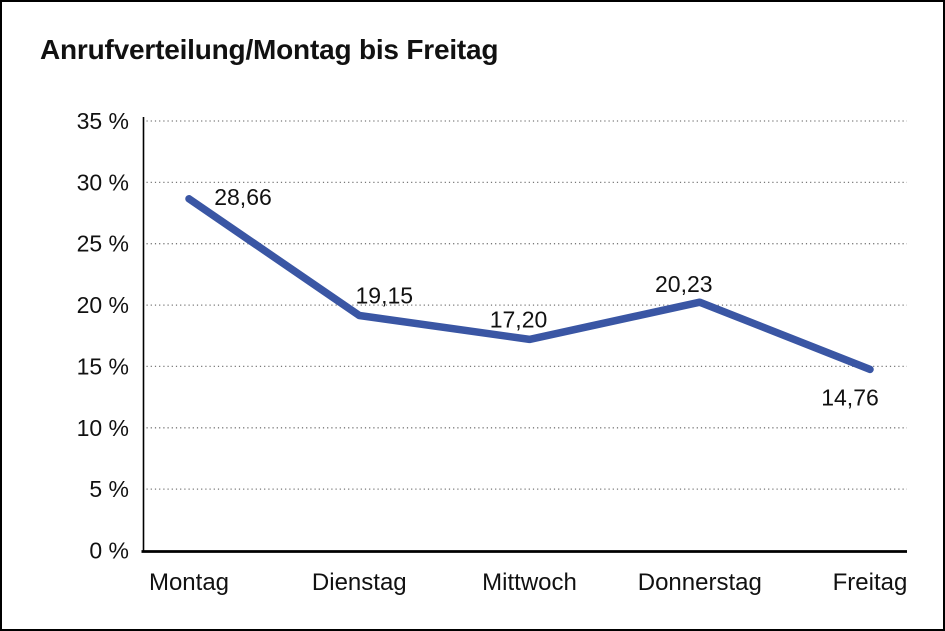 This screenshot has width=945, height=631. Describe the element at coordinates (385, 296) in the screenshot. I see `data-point-label: 19,15` at that location.